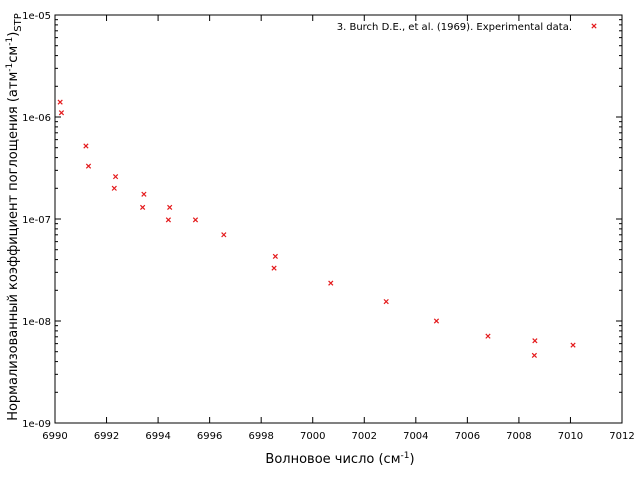 This screenshot has width=640, height=480. What do you see at coordinates (312, 436) in the screenshot?
I see `x-tick-label: 7000` at bounding box center [312, 436].